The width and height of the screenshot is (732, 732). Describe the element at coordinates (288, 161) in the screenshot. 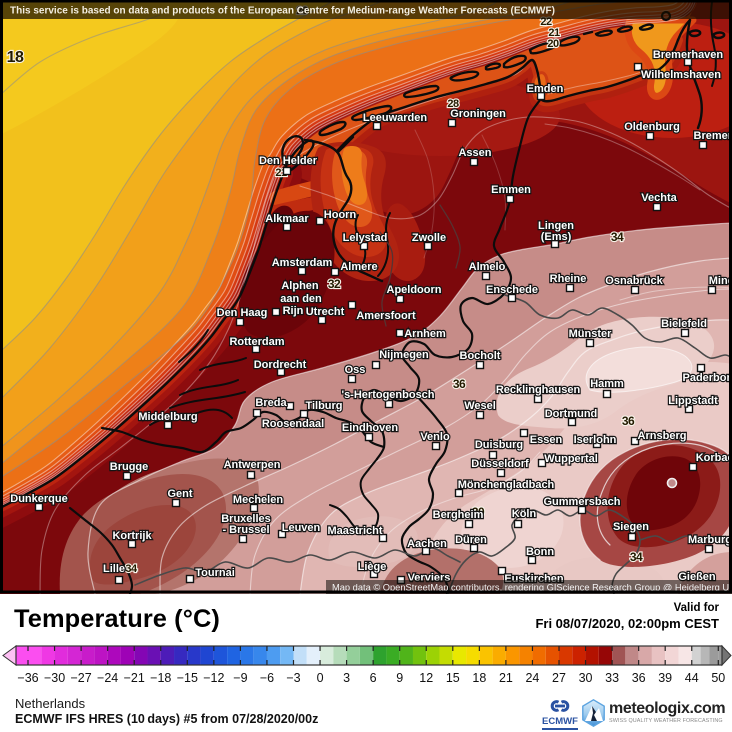

I see `svg-text: Den Helder` at that location.